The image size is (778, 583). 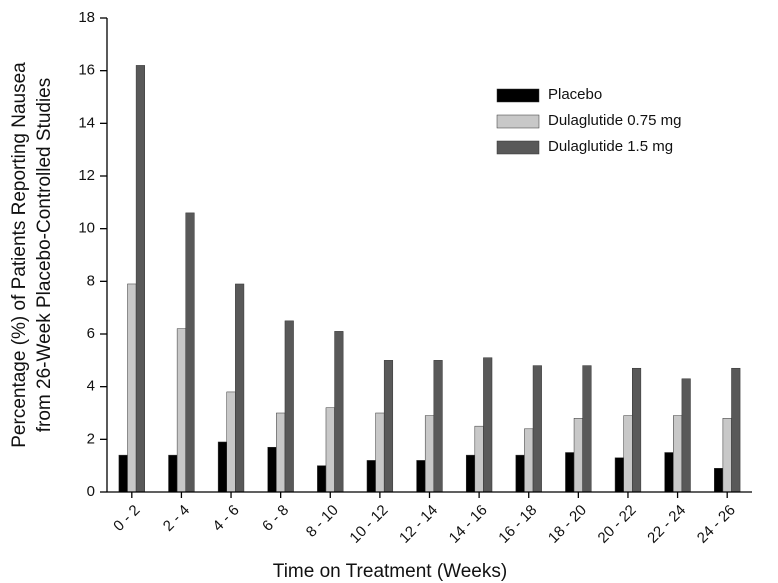 I want to click on y-tick-label: 18, so click(x=86, y=17).